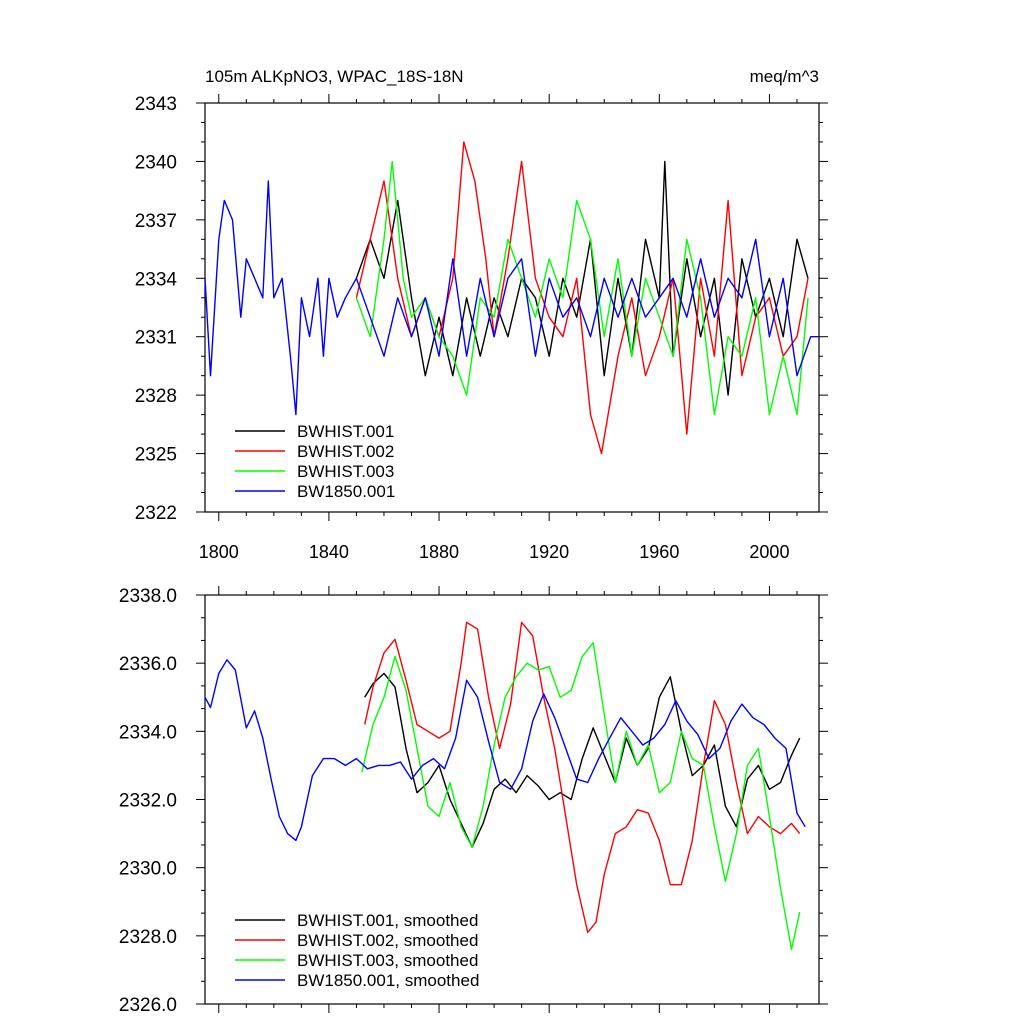 The image size is (1024, 1024). Describe the element at coordinates (156, 396) in the screenshot. I see `y-tick-label: 2328` at that location.